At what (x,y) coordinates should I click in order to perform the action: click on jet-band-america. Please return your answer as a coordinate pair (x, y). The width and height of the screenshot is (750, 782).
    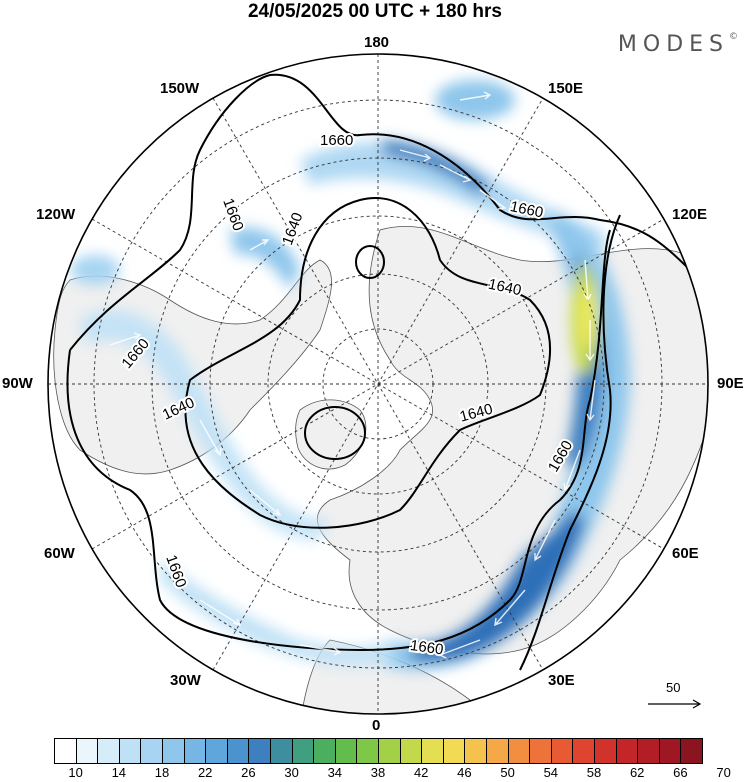
    Looking at the image, I should click on (205, 425).